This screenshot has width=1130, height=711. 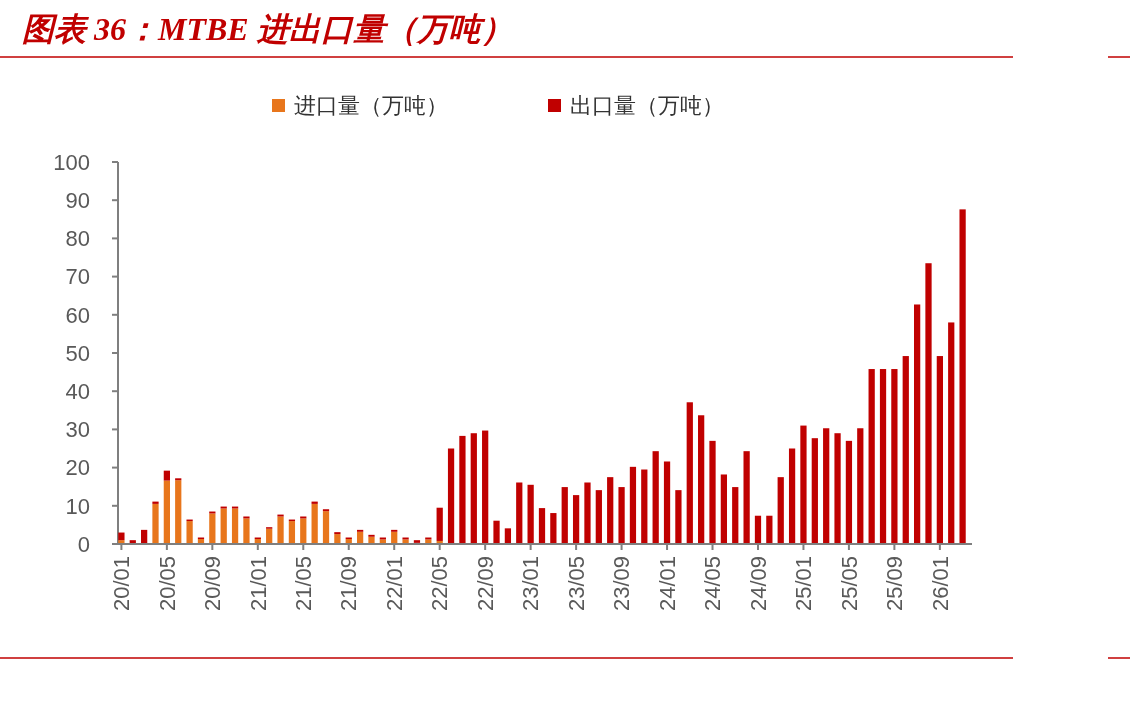 I want to click on x-tick-label: 25/01, so click(x=804, y=584).